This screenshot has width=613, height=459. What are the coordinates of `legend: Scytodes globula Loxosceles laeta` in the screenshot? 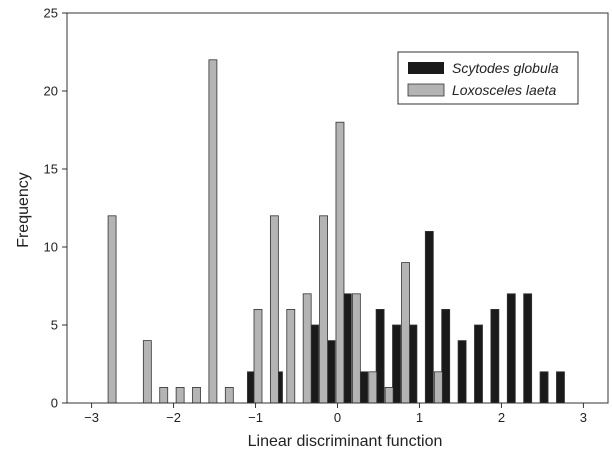 It's located at (488, 78).